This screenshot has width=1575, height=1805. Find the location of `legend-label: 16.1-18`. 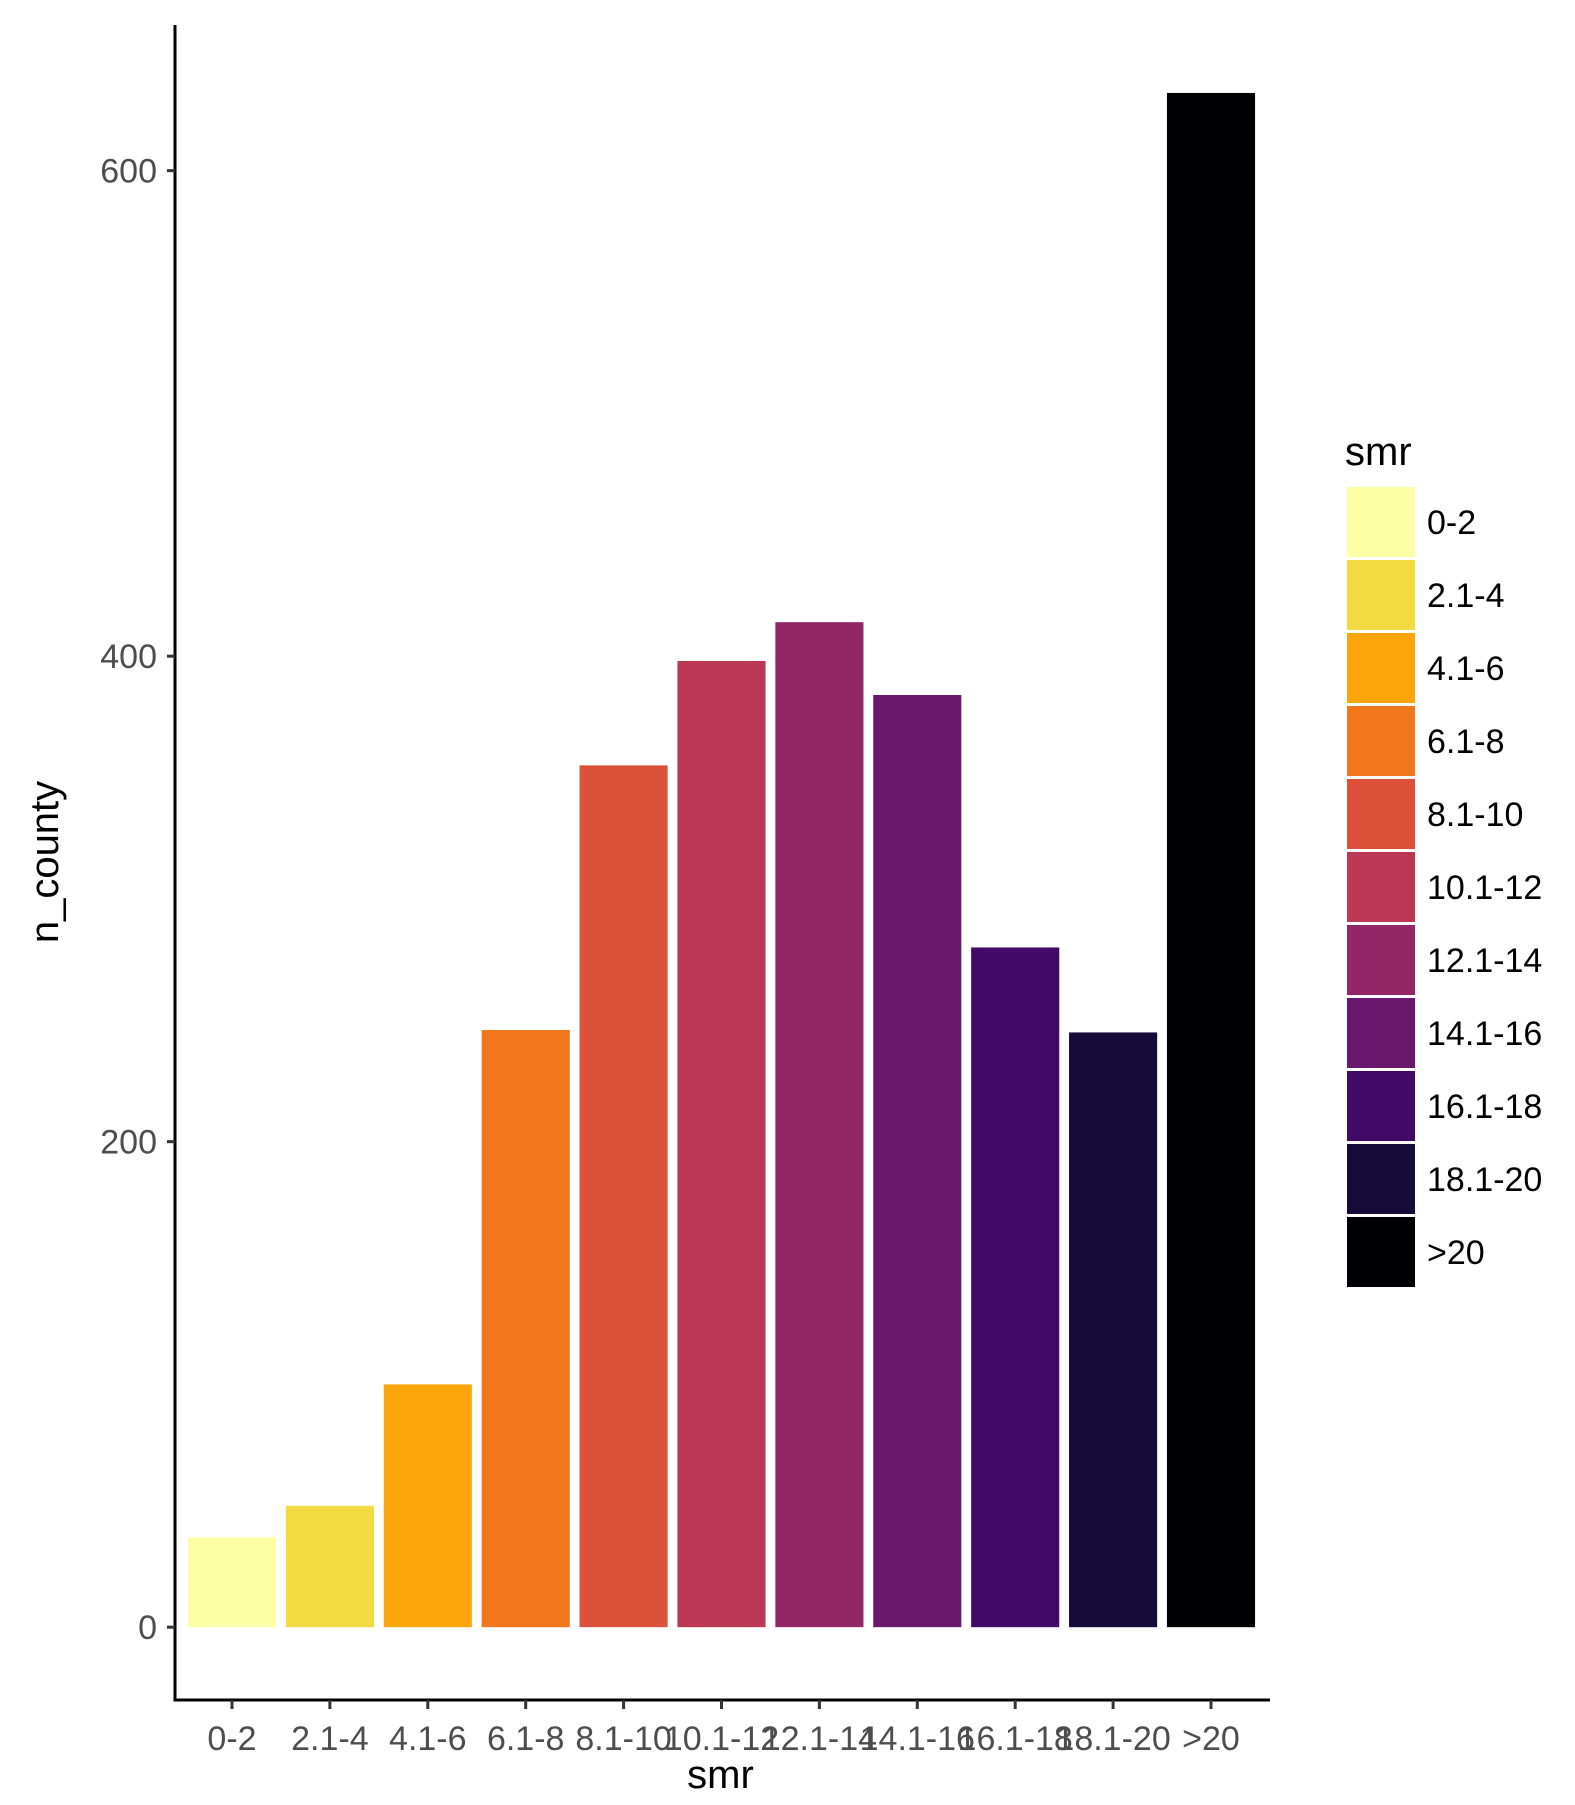

legend-label: 16.1-18 is located at coordinates (1484, 1107).